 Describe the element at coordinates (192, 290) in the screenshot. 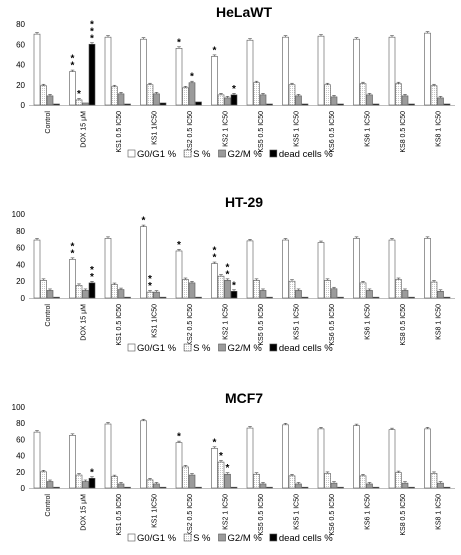

I see `bar-ht-29-ks2-0-5-ic50-g2-m` at that location.